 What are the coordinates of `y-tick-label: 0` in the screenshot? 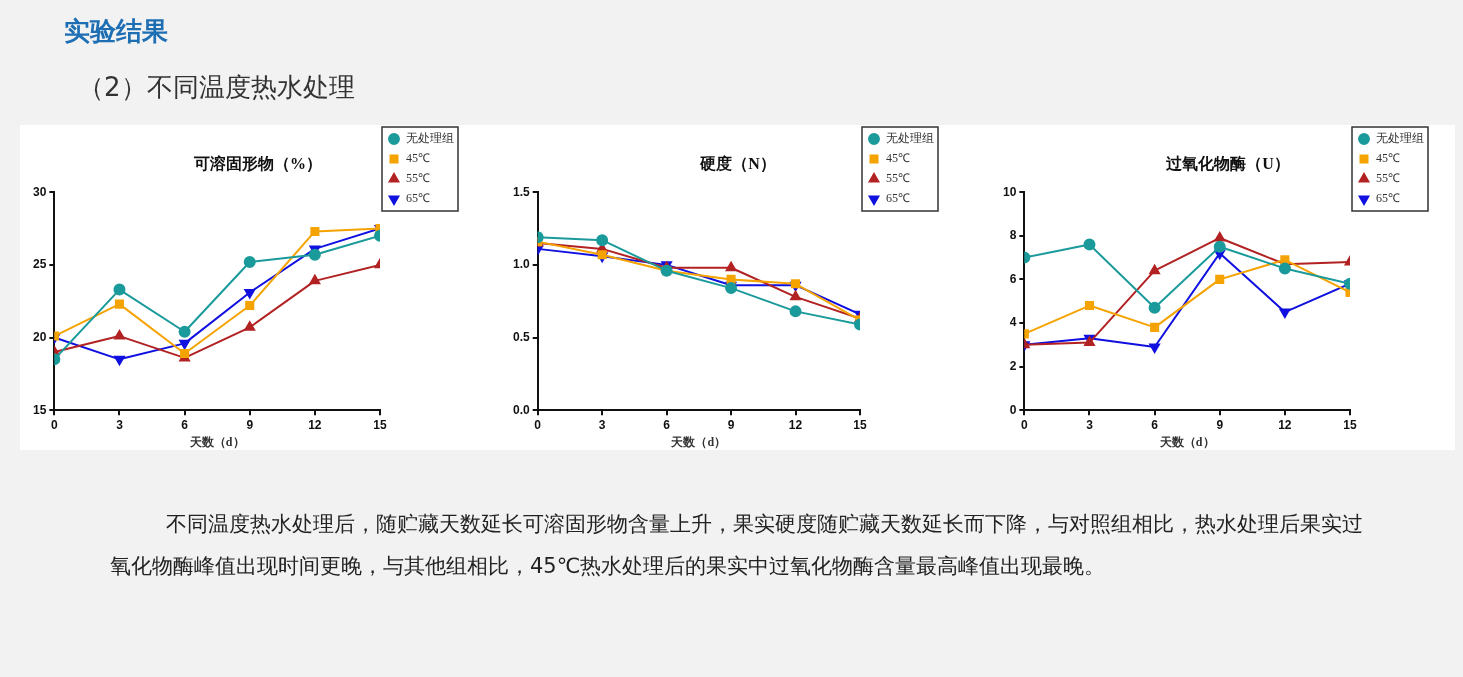 It's located at (1013, 409).